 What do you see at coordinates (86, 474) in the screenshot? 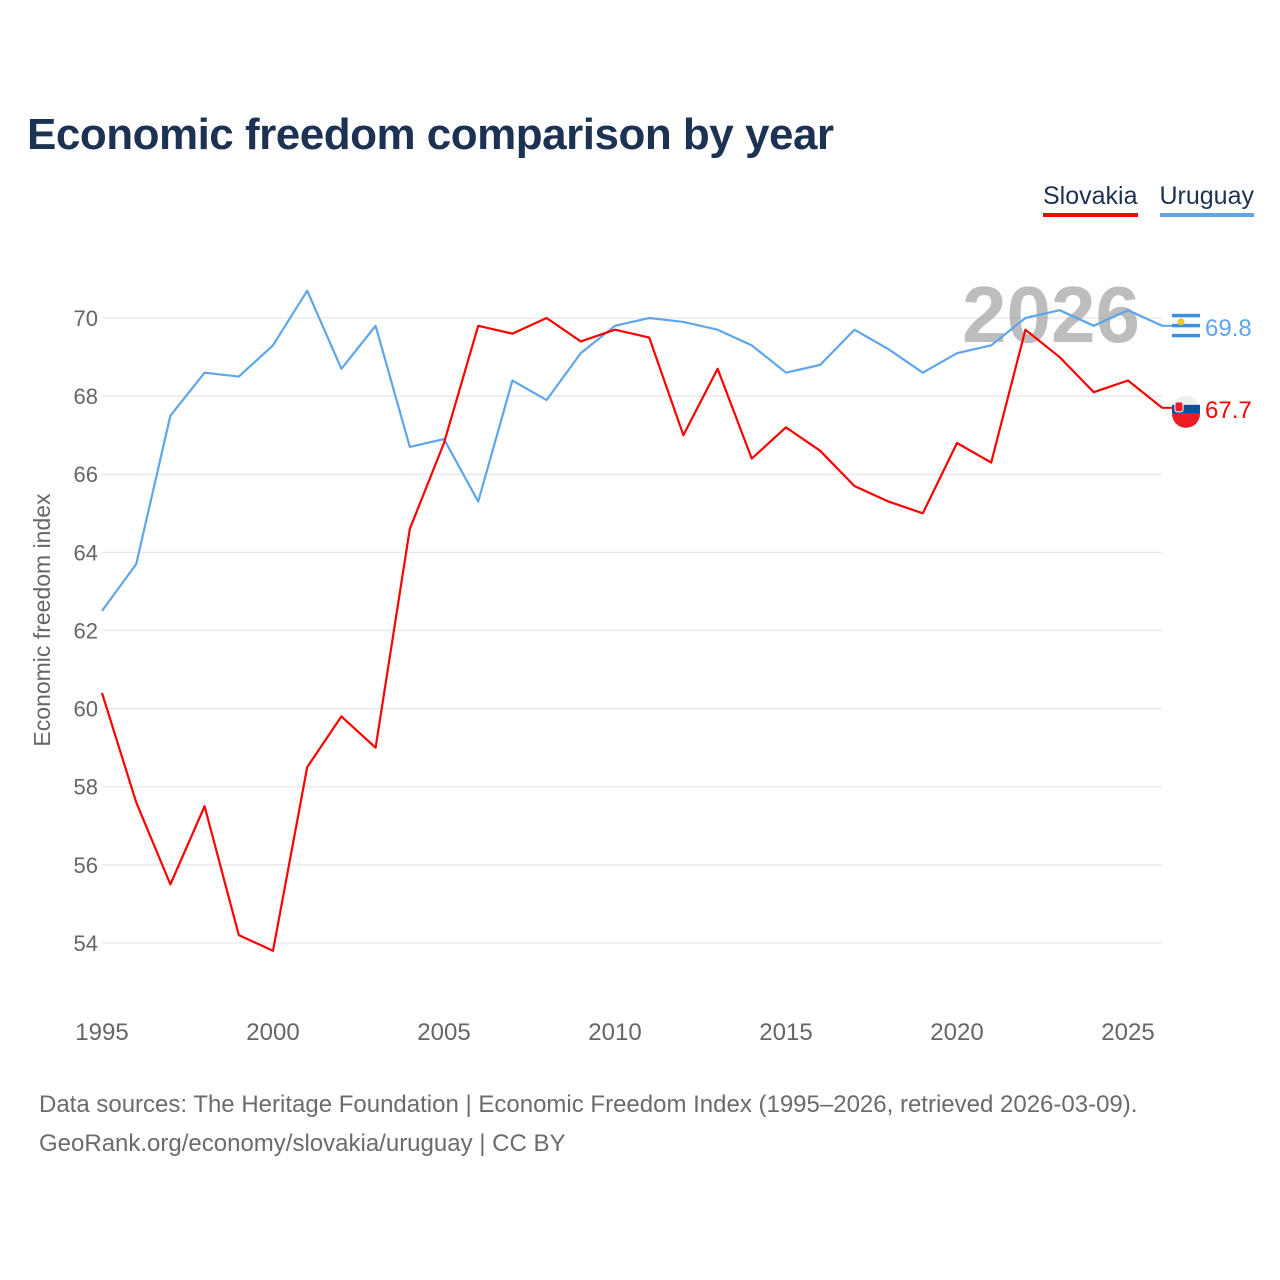
I see `y-tick-label: 66` at bounding box center [86, 474].